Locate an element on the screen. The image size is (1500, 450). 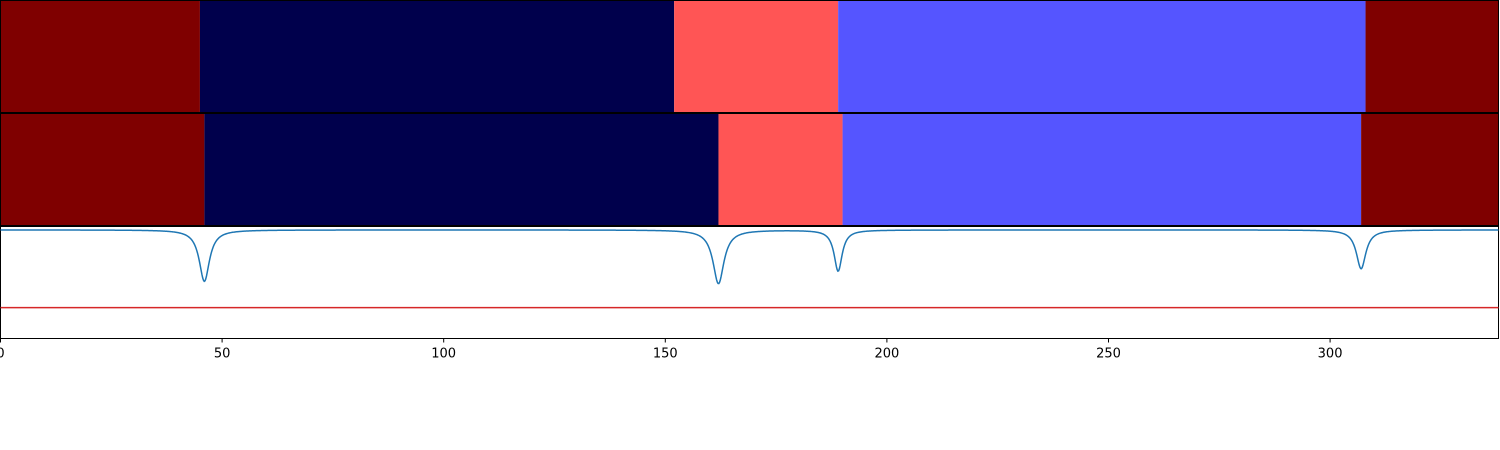
x-tick-label-250: 250 is located at coordinates (1108, 354).